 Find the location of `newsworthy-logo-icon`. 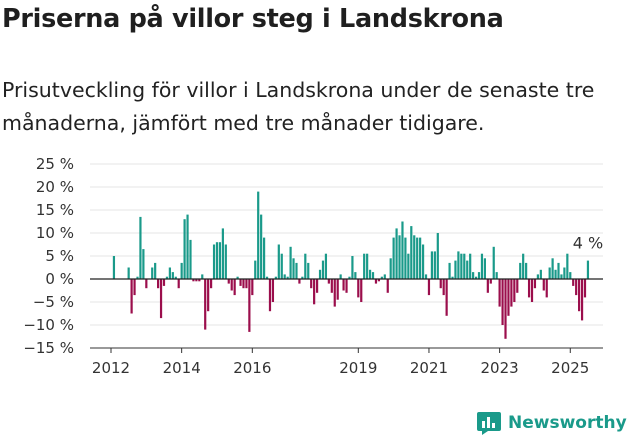

newsworthy-logo-icon is located at coordinates (489, 423).